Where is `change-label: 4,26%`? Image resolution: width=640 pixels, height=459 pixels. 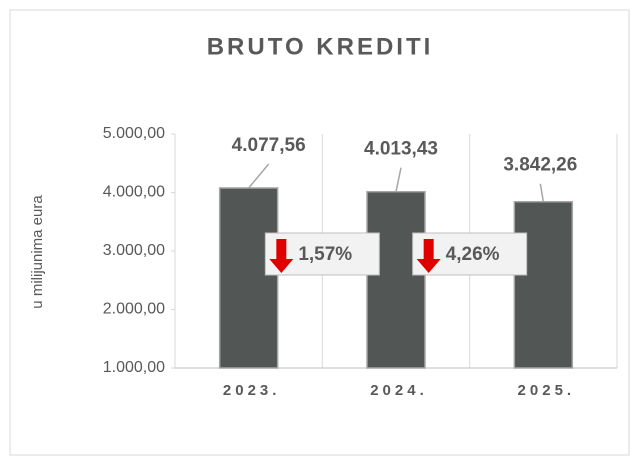
change-label: 4,26% is located at coordinates (473, 254).